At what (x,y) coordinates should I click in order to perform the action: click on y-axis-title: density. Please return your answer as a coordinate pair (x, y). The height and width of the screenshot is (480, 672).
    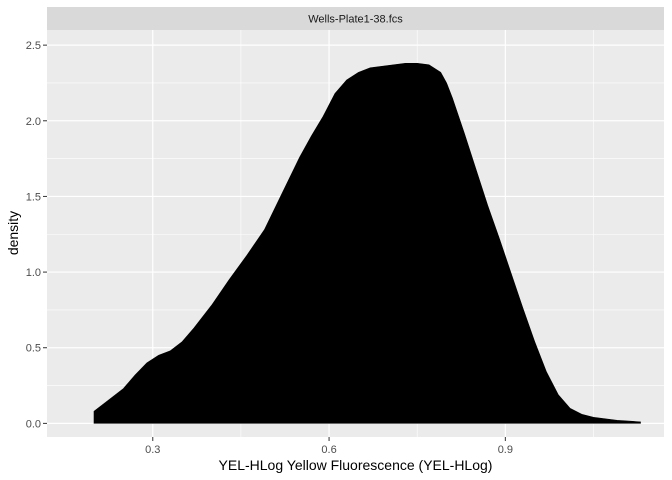
    Looking at the image, I should click on (13, 233).